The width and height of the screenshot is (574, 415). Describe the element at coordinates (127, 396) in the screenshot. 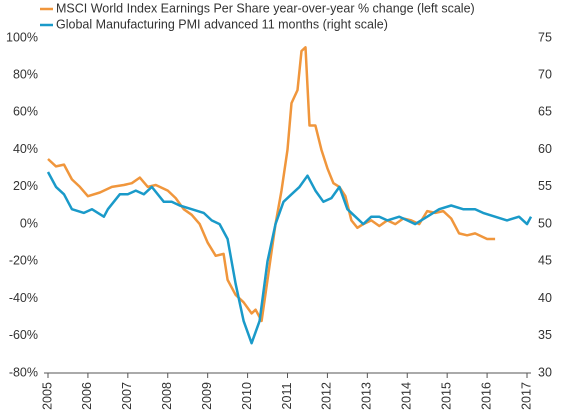

I see `x-tick-label: 2007` at that location.